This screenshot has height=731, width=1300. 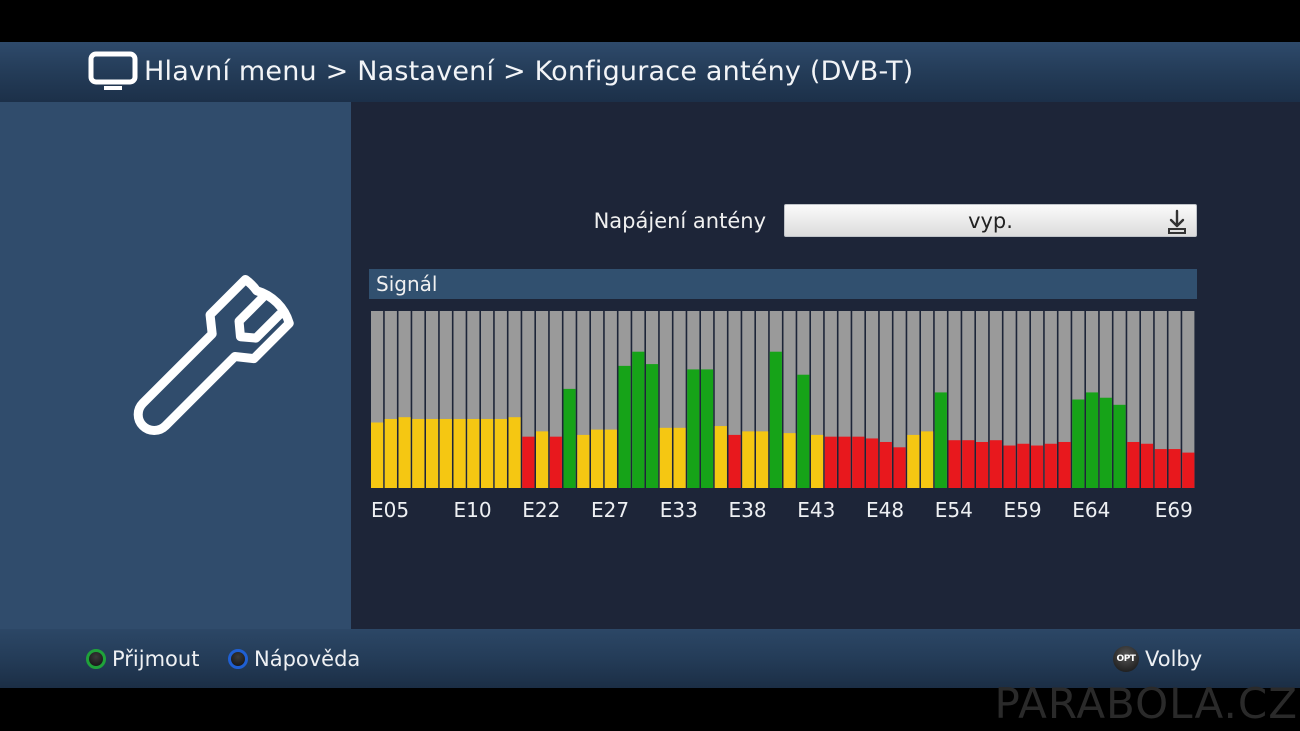 What do you see at coordinates (816, 510) in the screenshot?
I see `channel-tick-label: E43` at bounding box center [816, 510].